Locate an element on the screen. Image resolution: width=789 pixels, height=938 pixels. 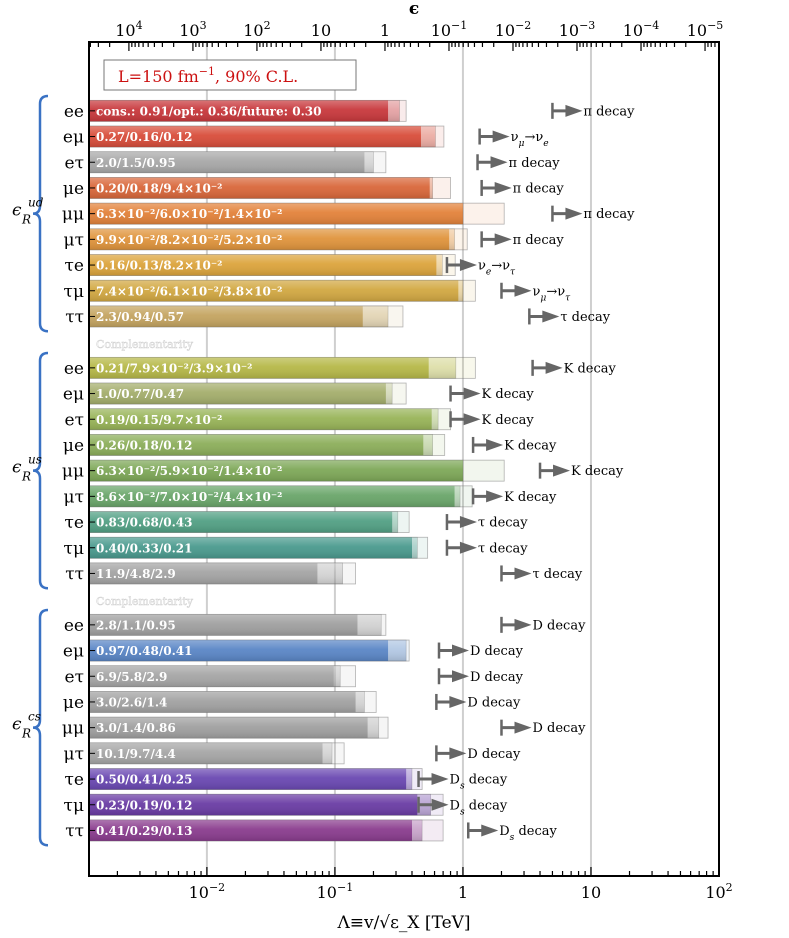
bar-value-label: 2.8/1.1/0.95 is located at coordinates (136, 625).